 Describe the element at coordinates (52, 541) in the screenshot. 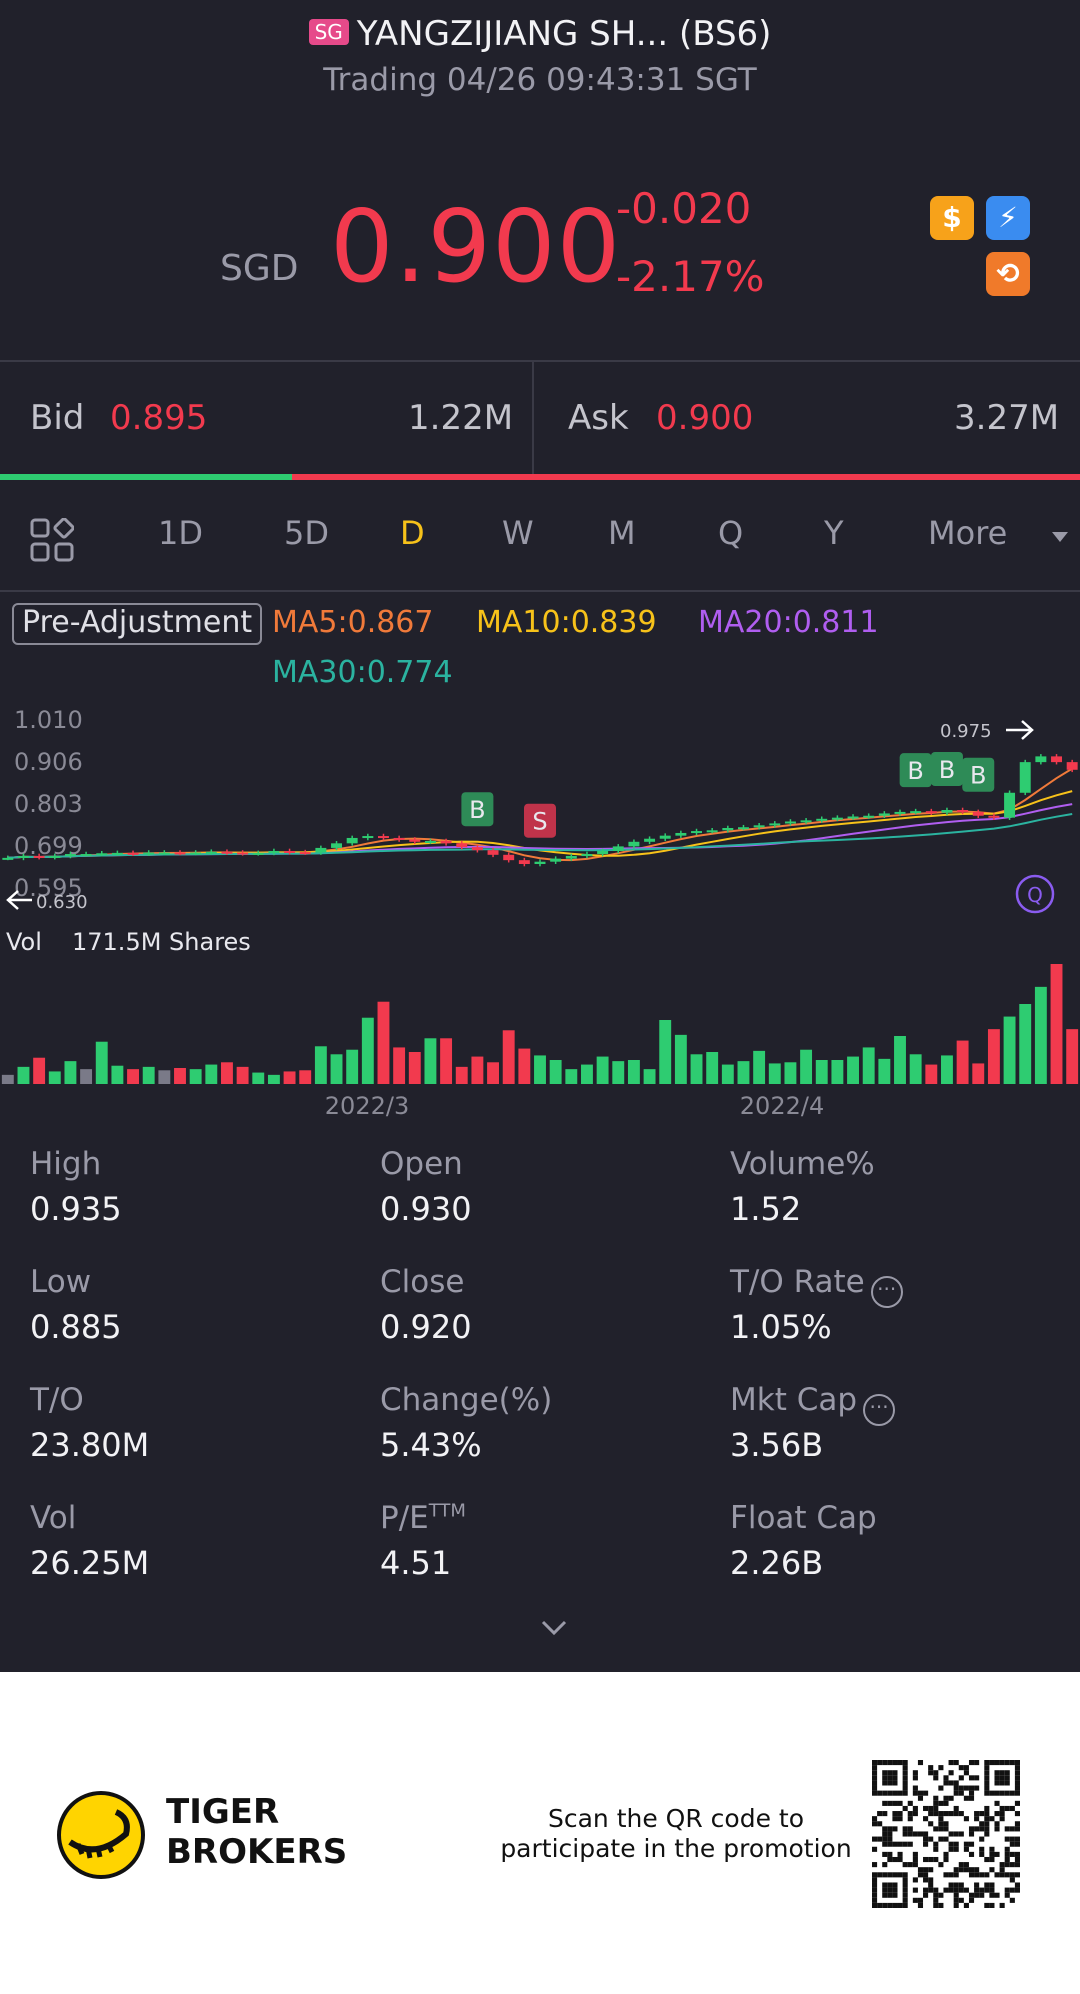

I see `layout-grid-icon` at that location.